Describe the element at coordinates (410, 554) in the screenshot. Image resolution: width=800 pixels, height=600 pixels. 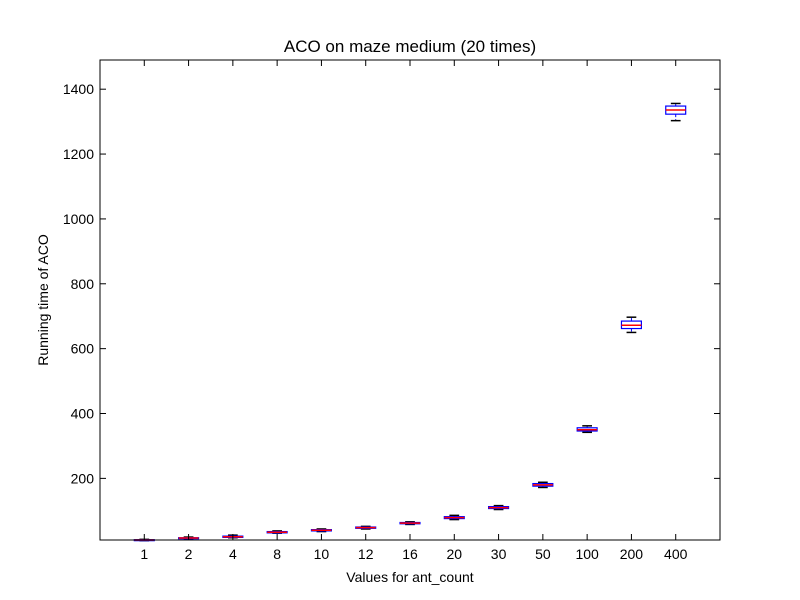
I see `x-tick-label: 16` at that location.